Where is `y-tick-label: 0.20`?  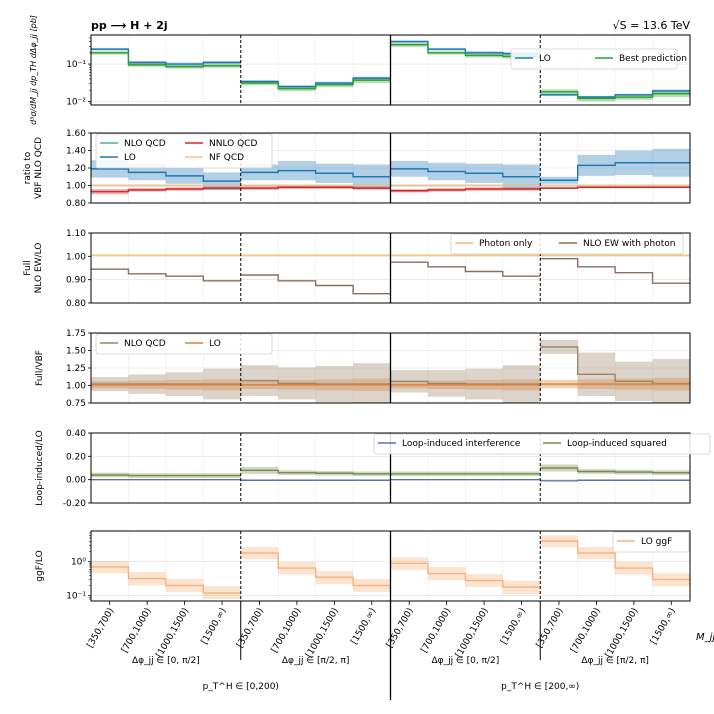
y-tick-label: 0.20 is located at coordinates (76, 457).